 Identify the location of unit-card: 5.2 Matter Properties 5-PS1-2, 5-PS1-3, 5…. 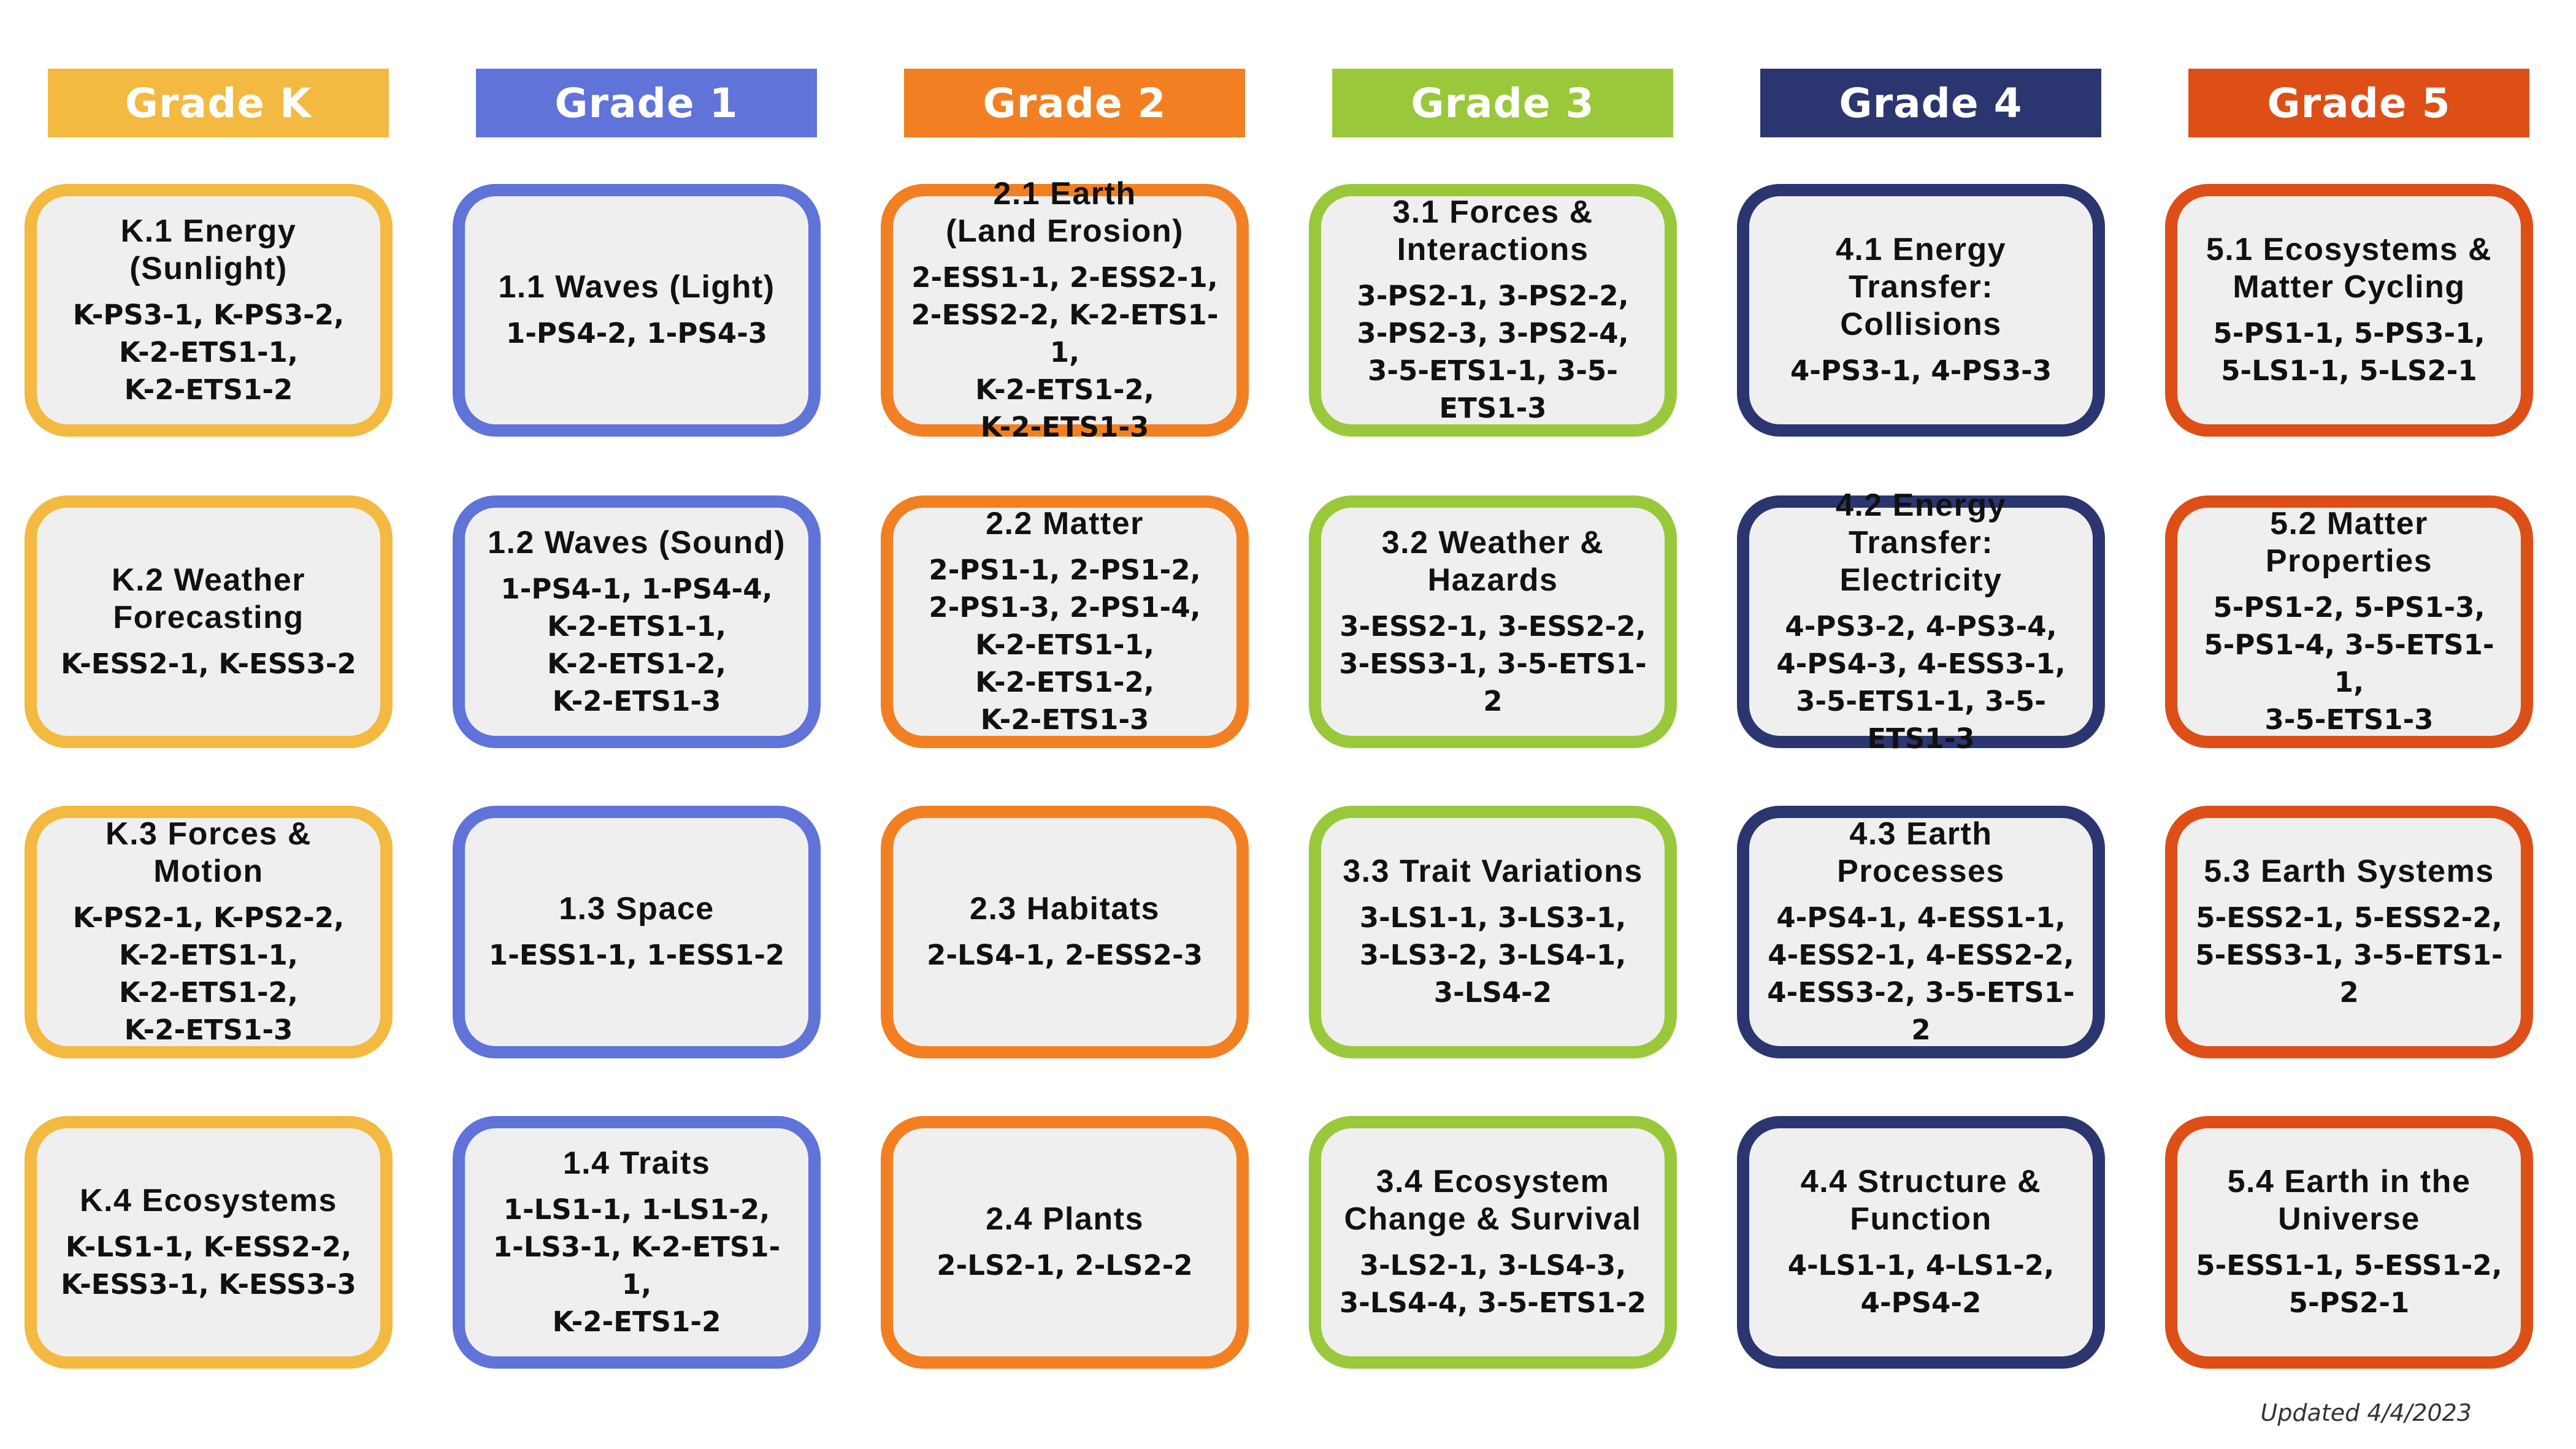
(2349, 621).